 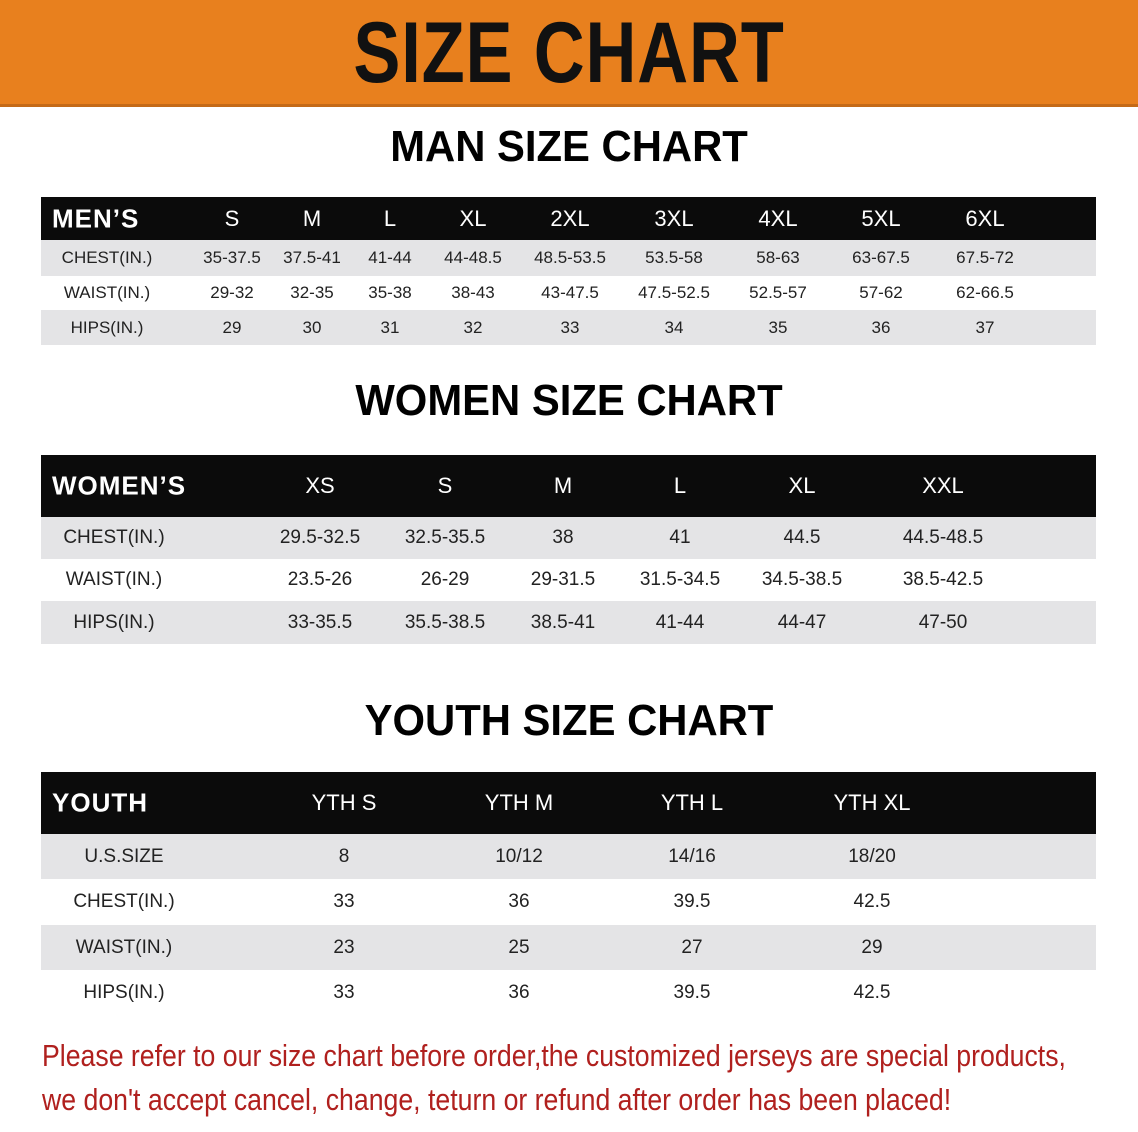 I want to click on table-cell: 41, so click(x=680, y=537).